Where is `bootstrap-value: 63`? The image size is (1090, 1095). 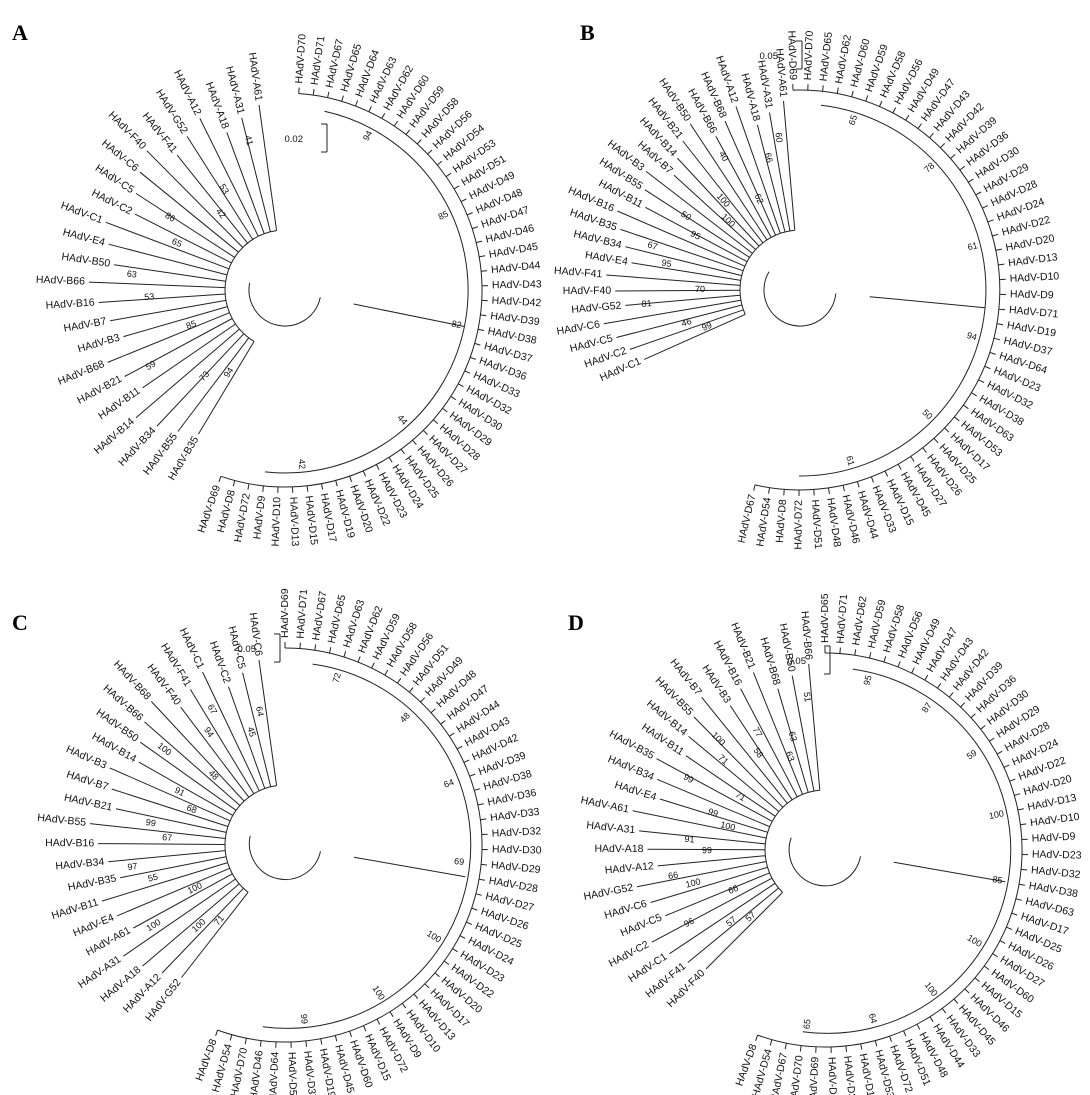 bootstrap-value: 63 is located at coordinates (793, 736).